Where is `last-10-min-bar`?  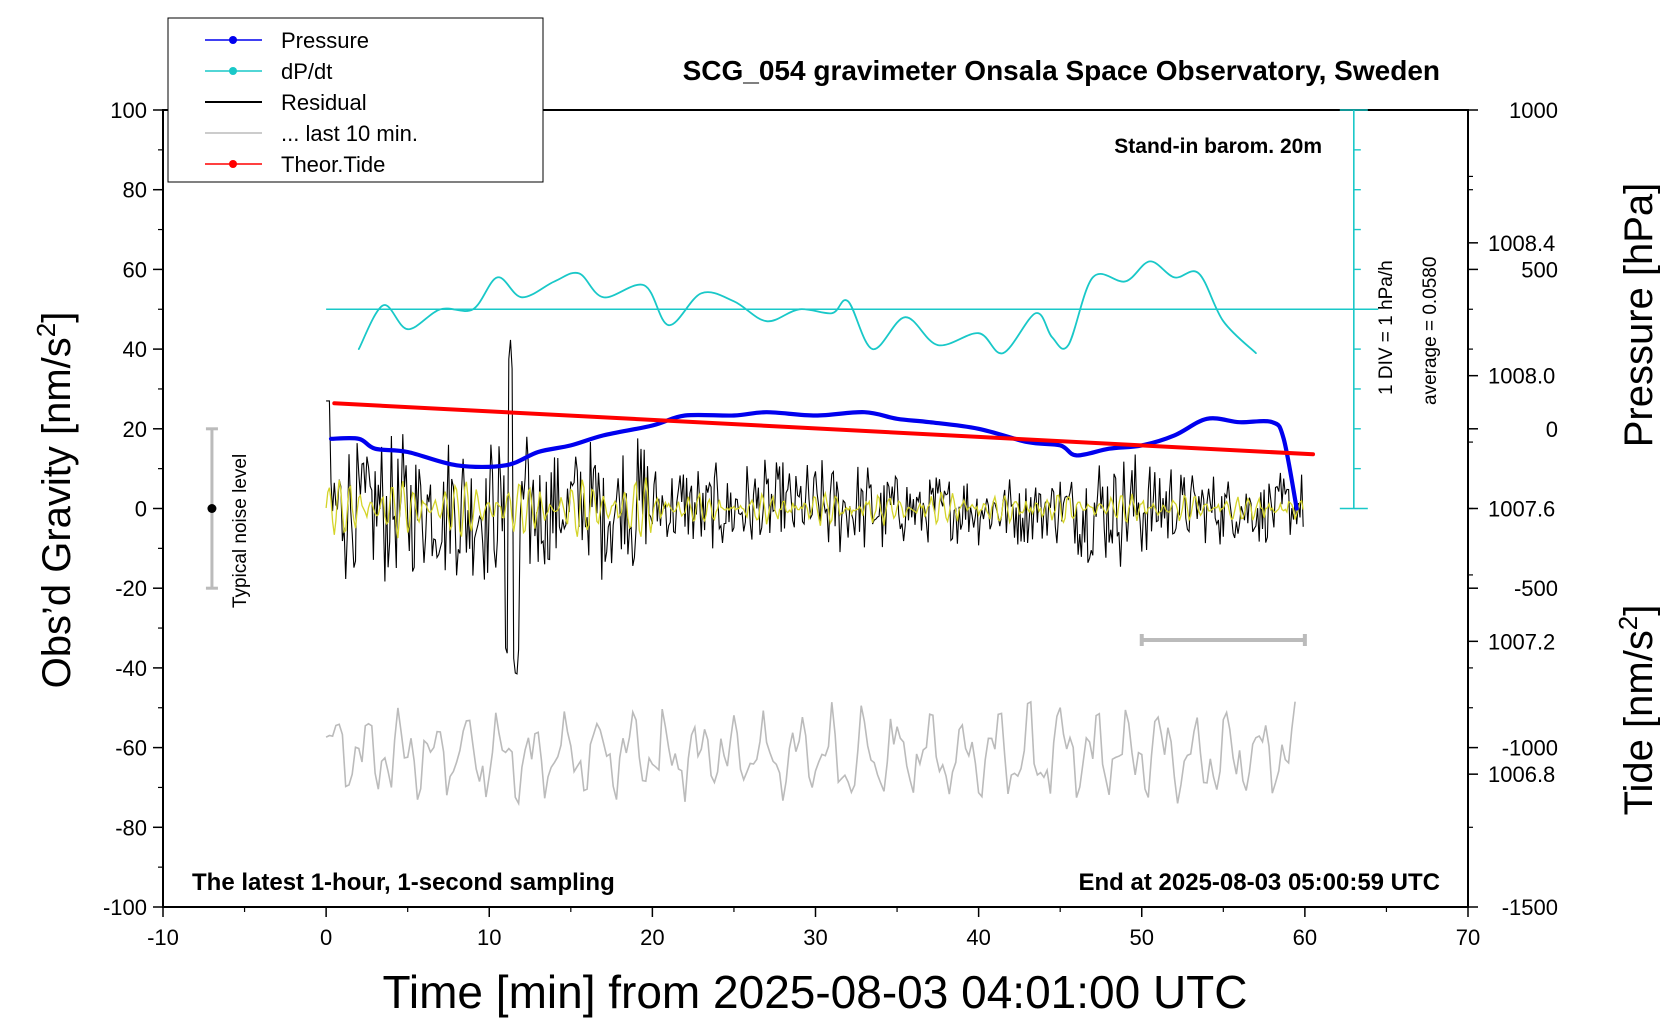
last-10-min-bar is located at coordinates (1223, 640).